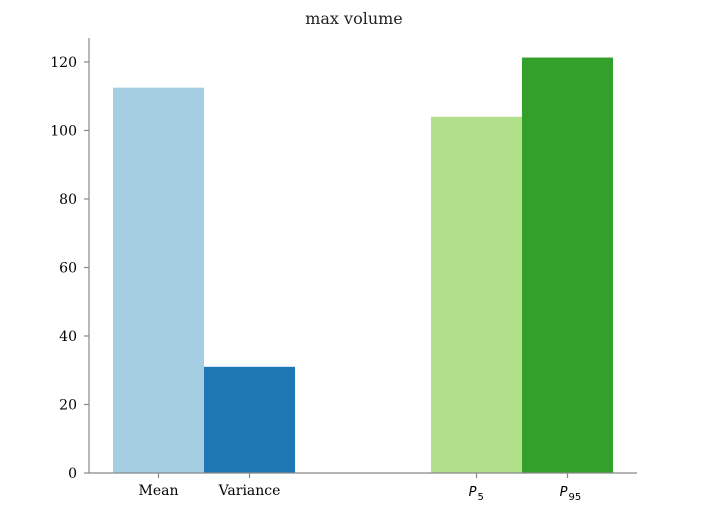 This screenshot has height=531, width=708. What do you see at coordinates (158, 280) in the screenshot?
I see `bar-mean` at bounding box center [158, 280].